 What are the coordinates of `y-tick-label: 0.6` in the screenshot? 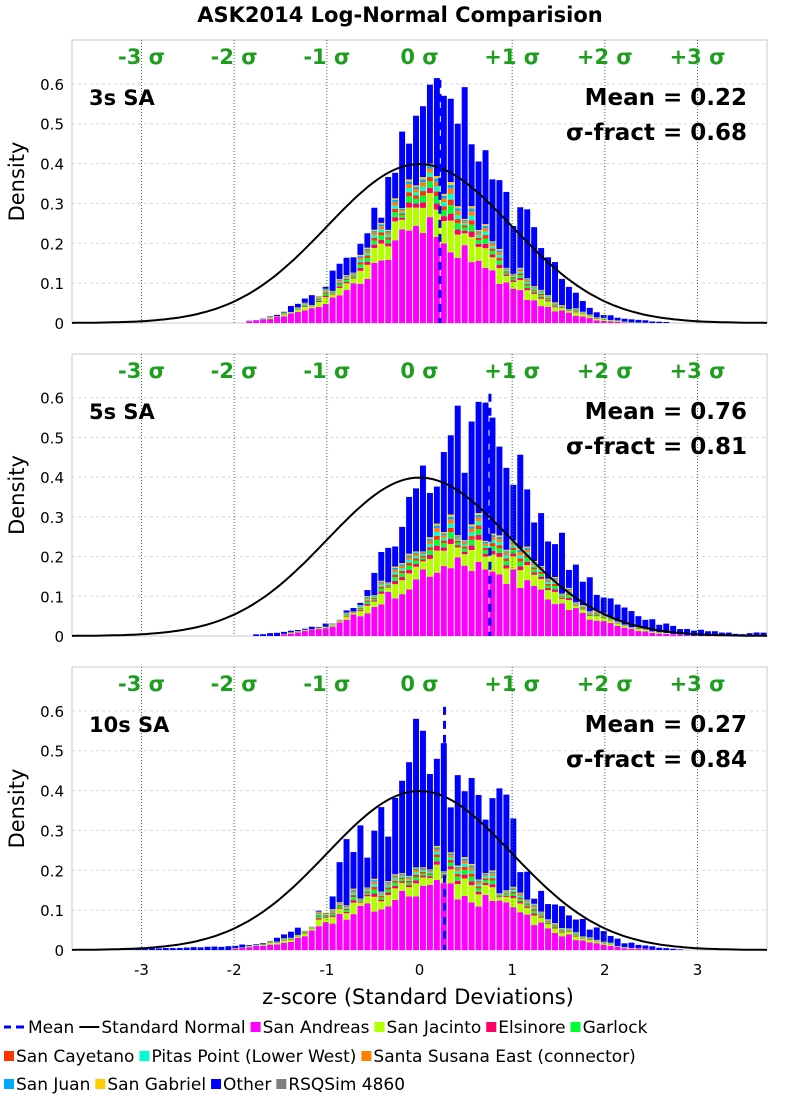 It's located at (52, 712).